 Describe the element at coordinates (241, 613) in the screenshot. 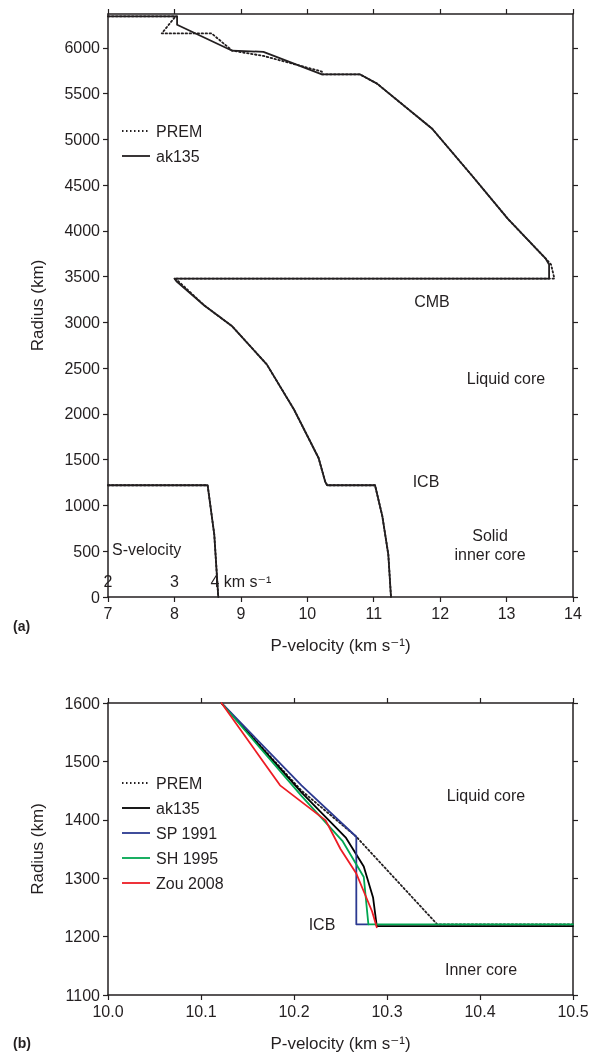

I see `x-tick-label: 9` at that location.